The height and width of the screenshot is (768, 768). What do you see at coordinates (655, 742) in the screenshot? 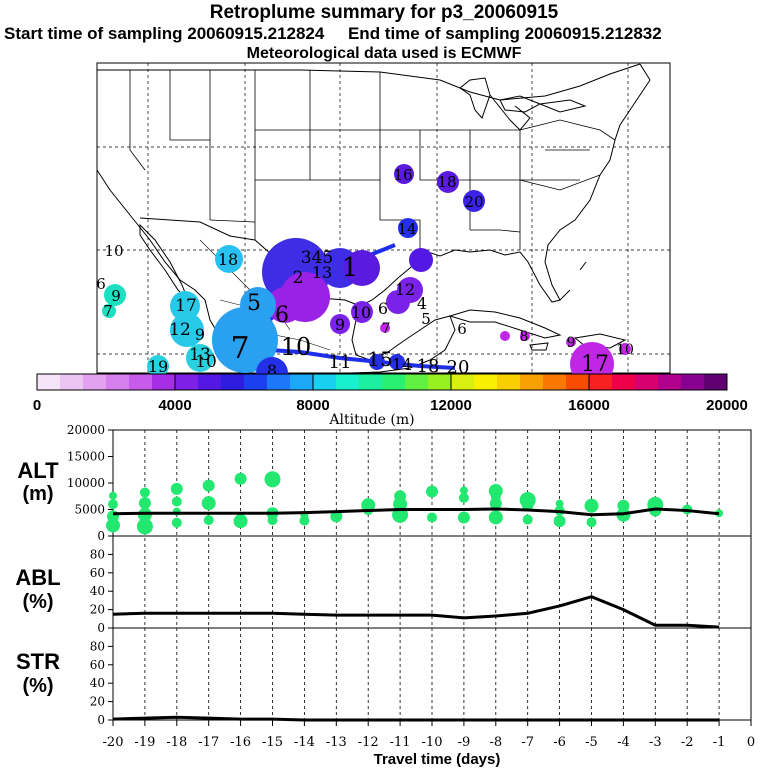
I see `x-tick-label: -3` at bounding box center [655, 742].